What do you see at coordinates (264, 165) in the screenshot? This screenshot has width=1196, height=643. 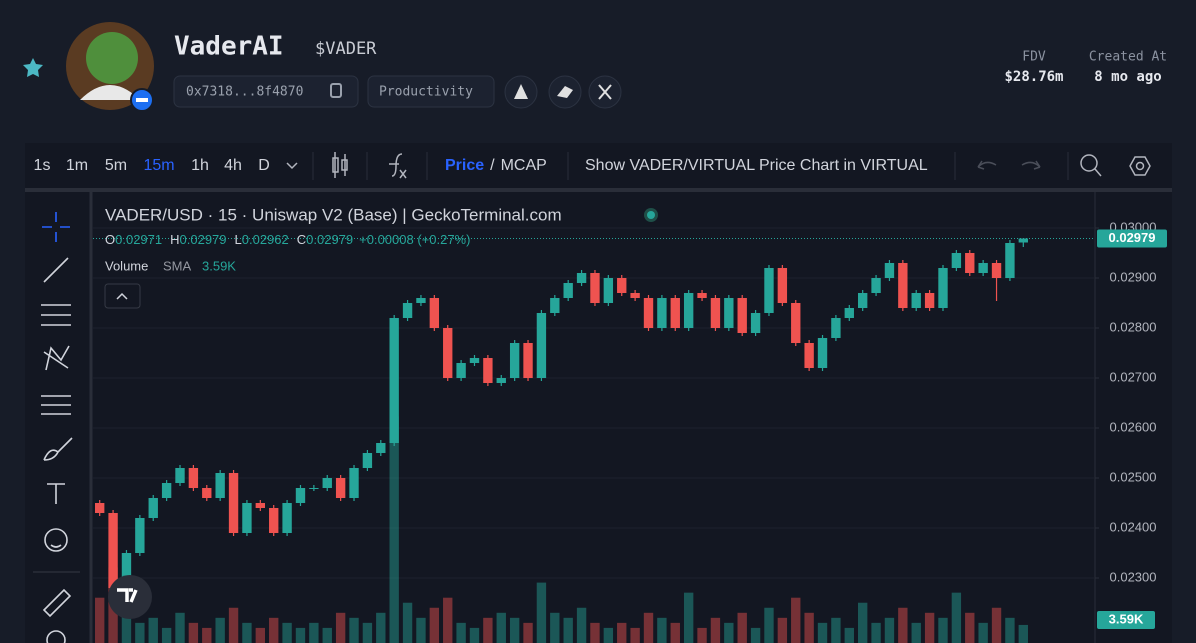 I see `interval-button: D` at bounding box center [264, 165].